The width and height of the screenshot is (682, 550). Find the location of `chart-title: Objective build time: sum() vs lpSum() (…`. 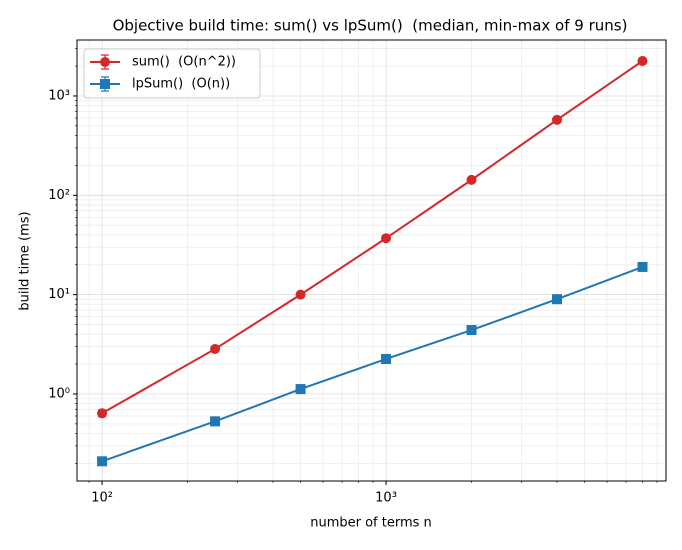

chart-title: Objective build time: sum() vs lpSum() (… is located at coordinates (370, 26).